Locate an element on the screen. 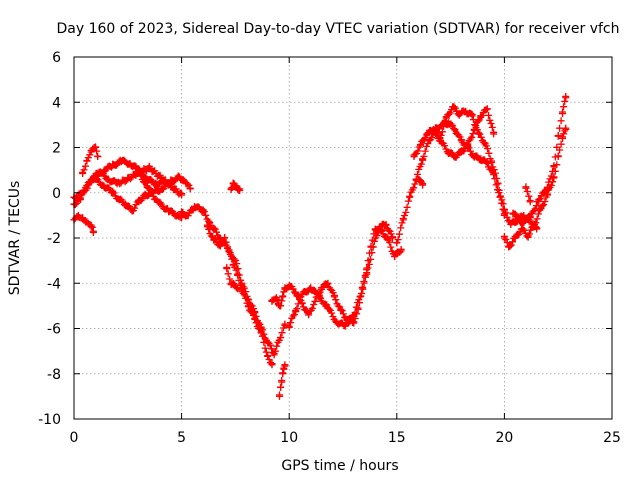 The image size is (640, 480). y-tick-label: -6 is located at coordinates (54, 330).